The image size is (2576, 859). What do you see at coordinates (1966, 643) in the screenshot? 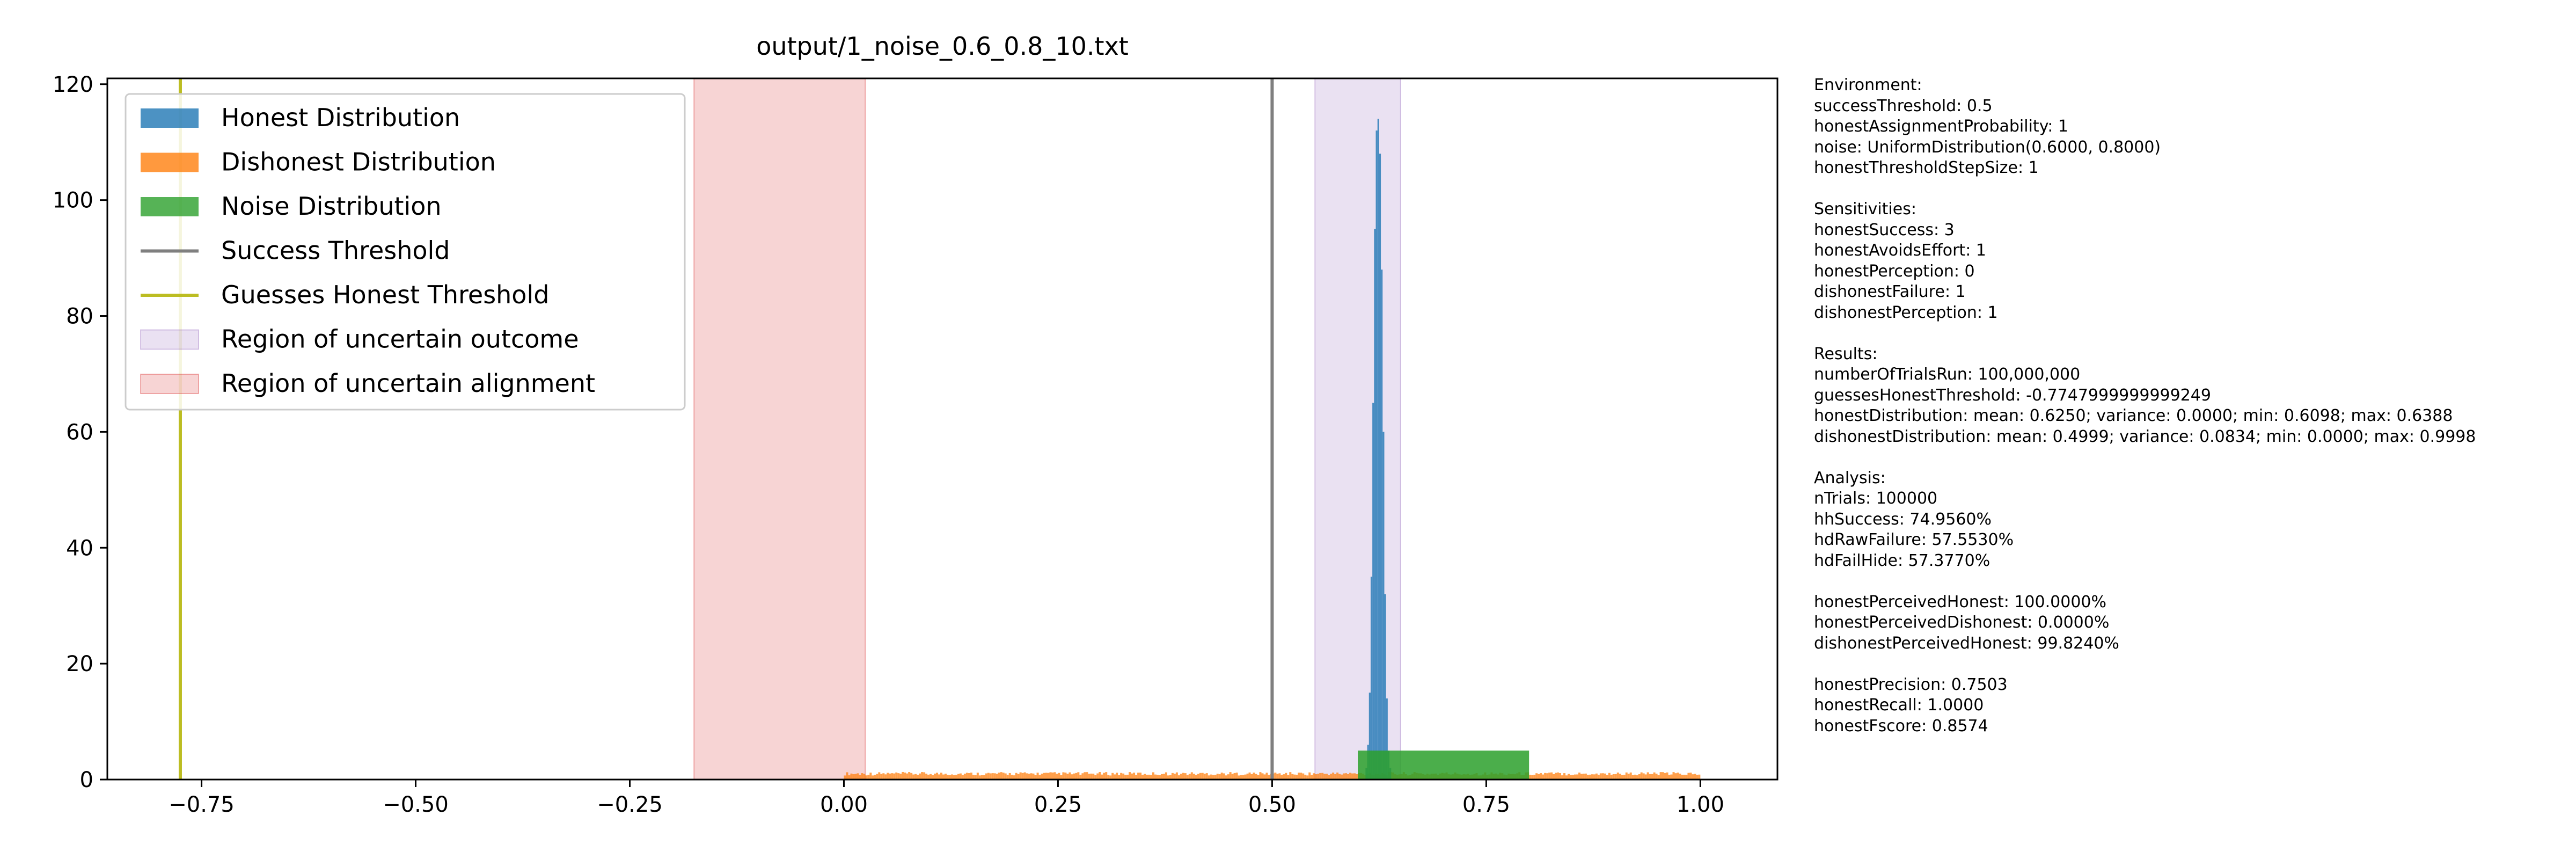
I see `info-line: dishonestPerceivedHonest: 99.8240%` at bounding box center [1966, 643].